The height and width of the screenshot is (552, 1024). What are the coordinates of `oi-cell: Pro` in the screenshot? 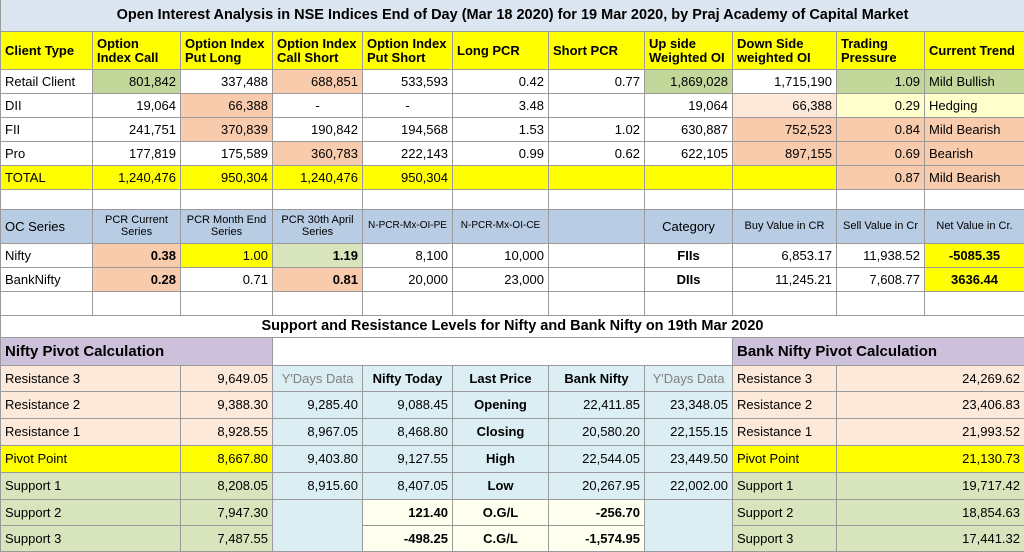 It's located at (47, 154).